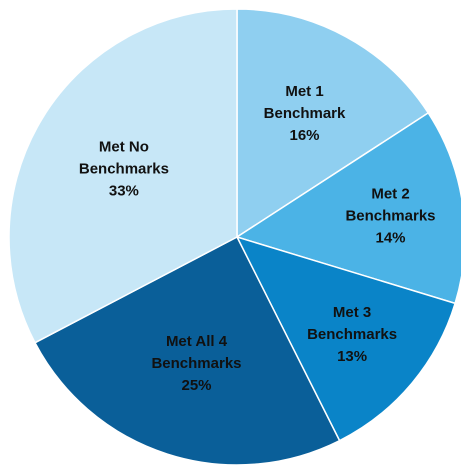 This screenshot has width=461, height=465. What do you see at coordinates (197, 341) in the screenshot?
I see `slice-category-label: Met All 4` at bounding box center [197, 341].